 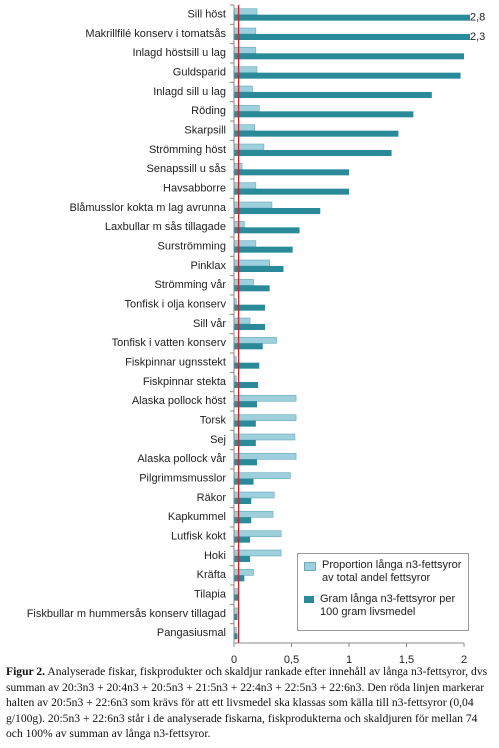 What do you see at coordinates (155, 34) in the screenshot?
I see `y-tick-label: Makrillfilé konserv i tomatsås` at bounding box center [155, 34].